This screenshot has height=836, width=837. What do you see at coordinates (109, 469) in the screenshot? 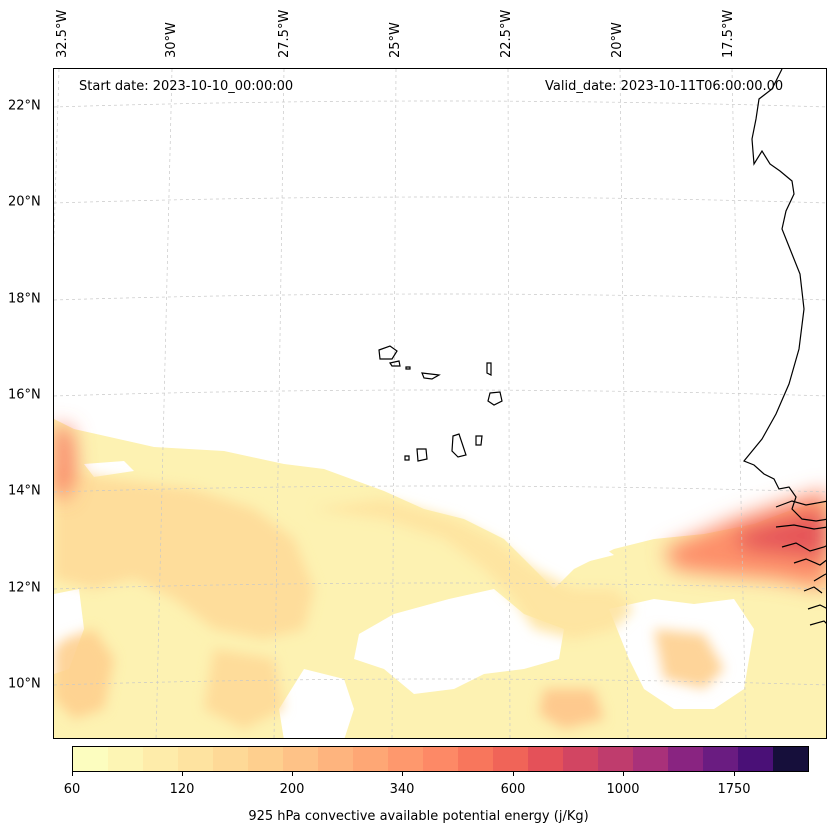
I see `cape-gap-top-left` at bounding box center [109, 469].